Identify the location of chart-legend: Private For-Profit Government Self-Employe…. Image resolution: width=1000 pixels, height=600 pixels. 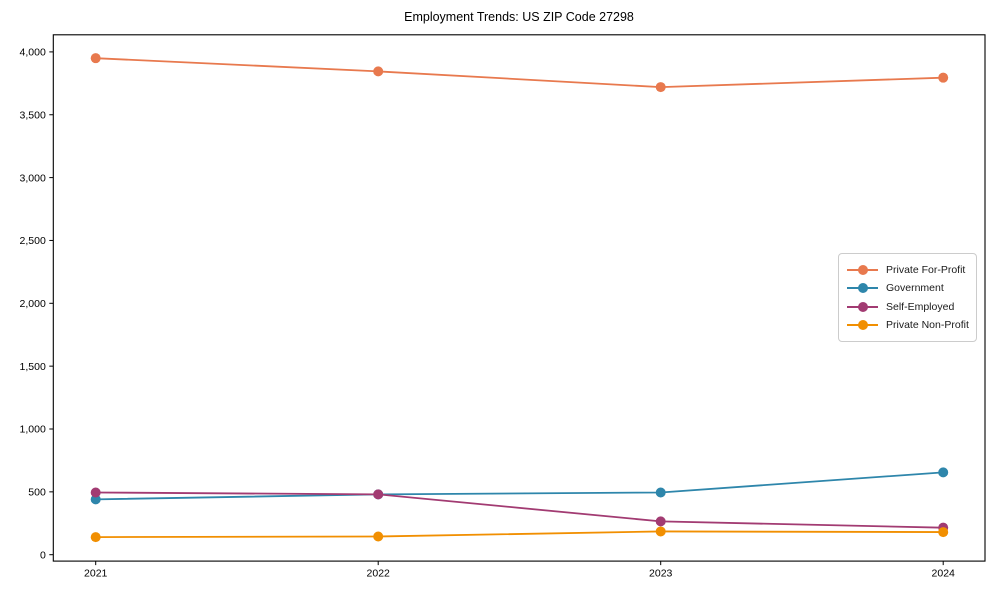
(907, 297).